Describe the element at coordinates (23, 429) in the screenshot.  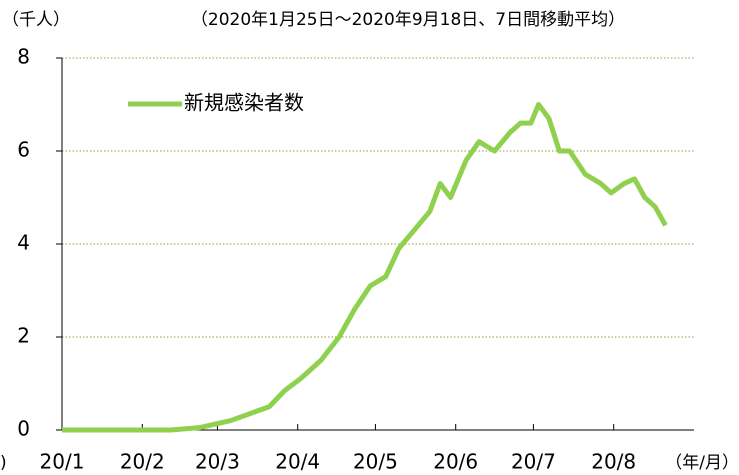
I see `y-tick-label: 0` at that location.